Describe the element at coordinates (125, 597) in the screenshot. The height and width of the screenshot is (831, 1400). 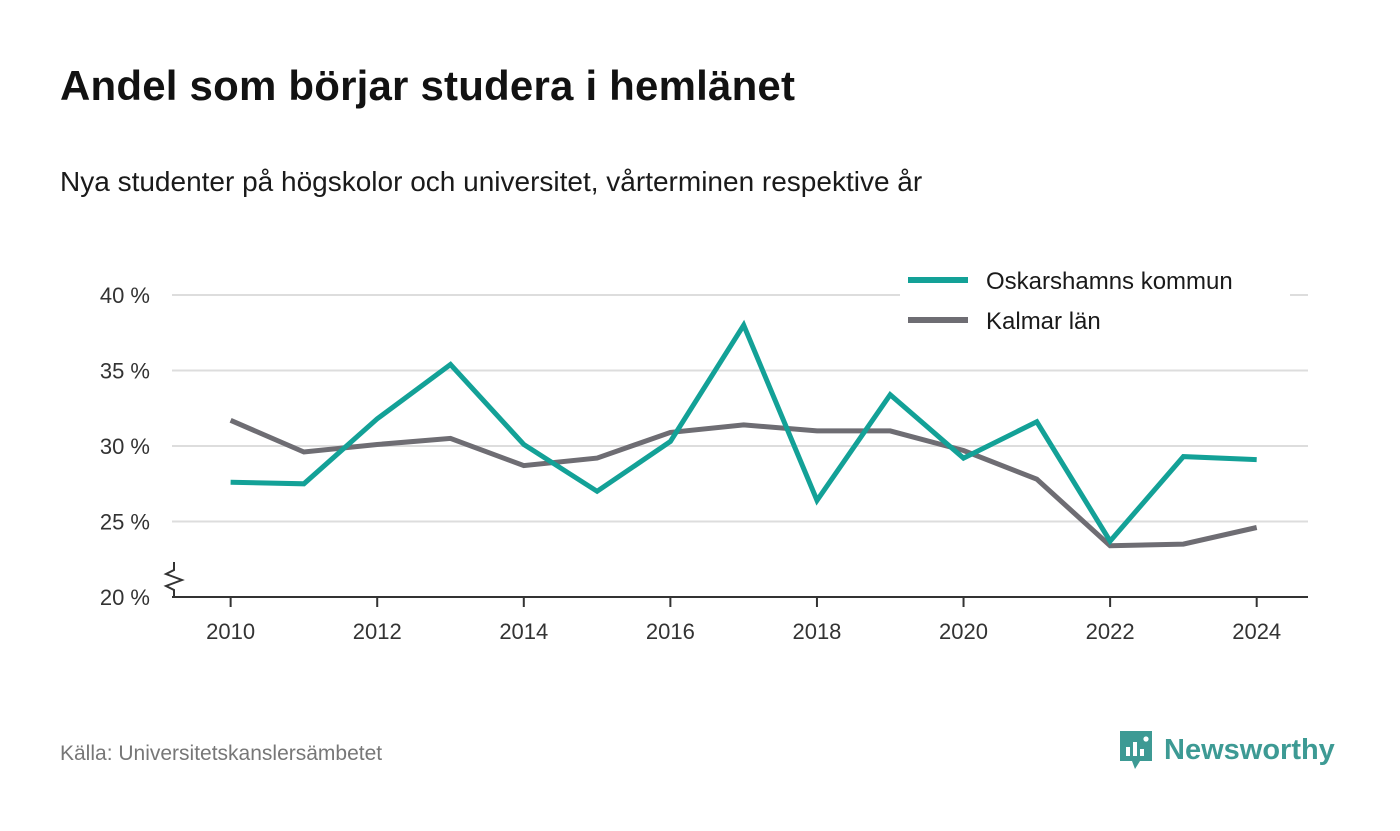
I see `y-tick-label: 20 %` at that location.